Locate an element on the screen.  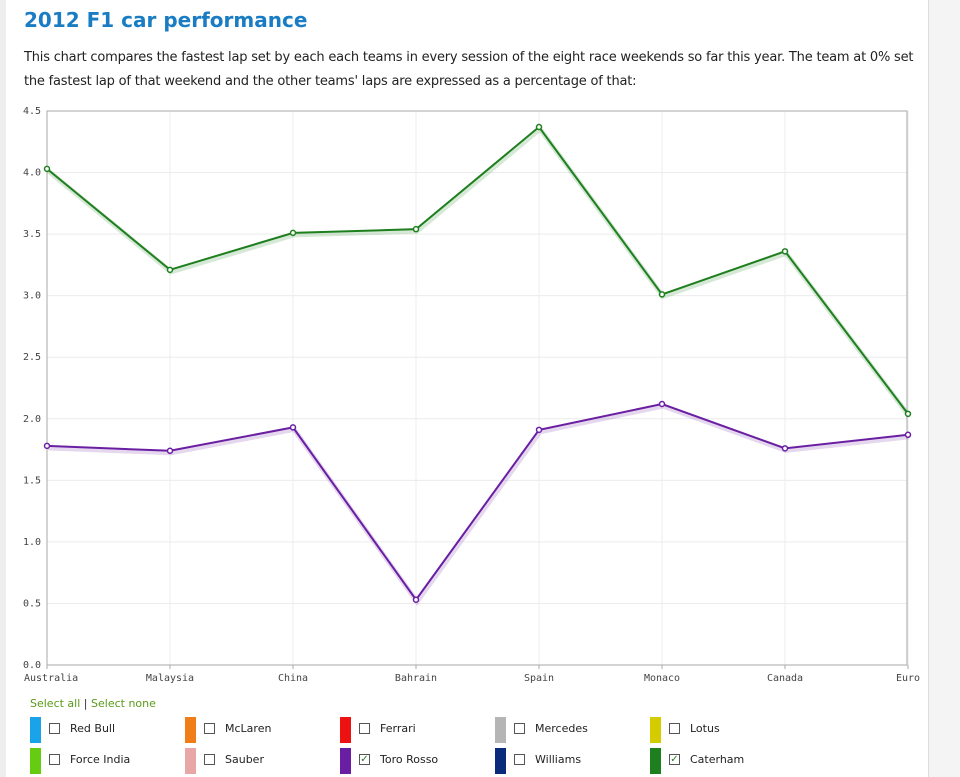
select-all-link: Select all is located at coordinates (55, 703).